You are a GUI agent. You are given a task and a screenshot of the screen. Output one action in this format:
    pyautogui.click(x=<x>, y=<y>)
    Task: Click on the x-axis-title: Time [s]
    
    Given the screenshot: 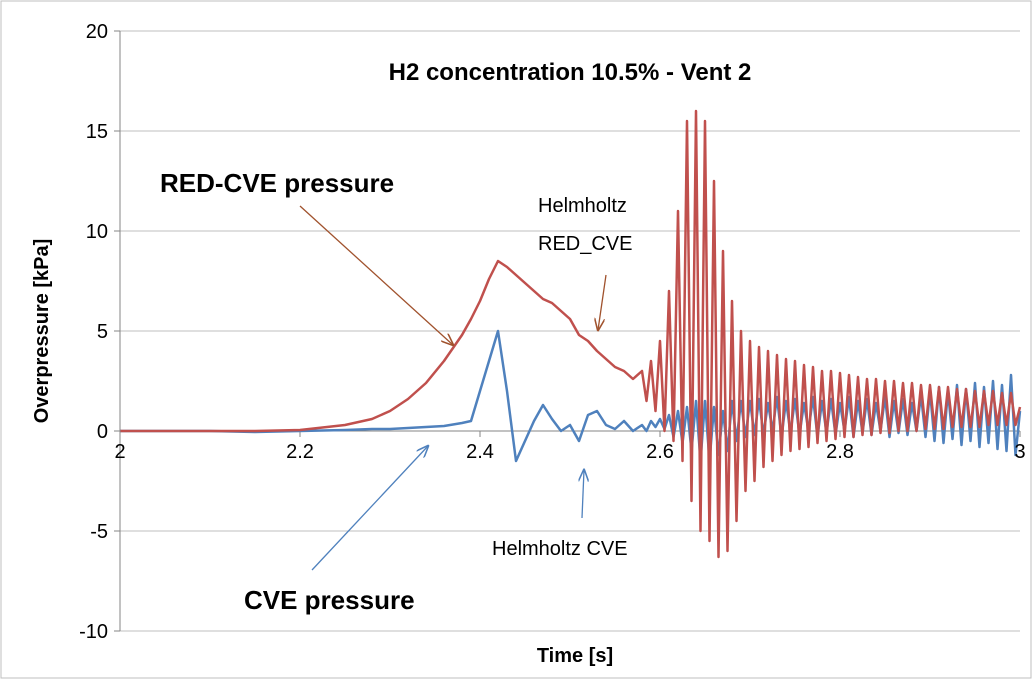 What is the action you would take?
    pyautogui.click(x=575, y=656)
    